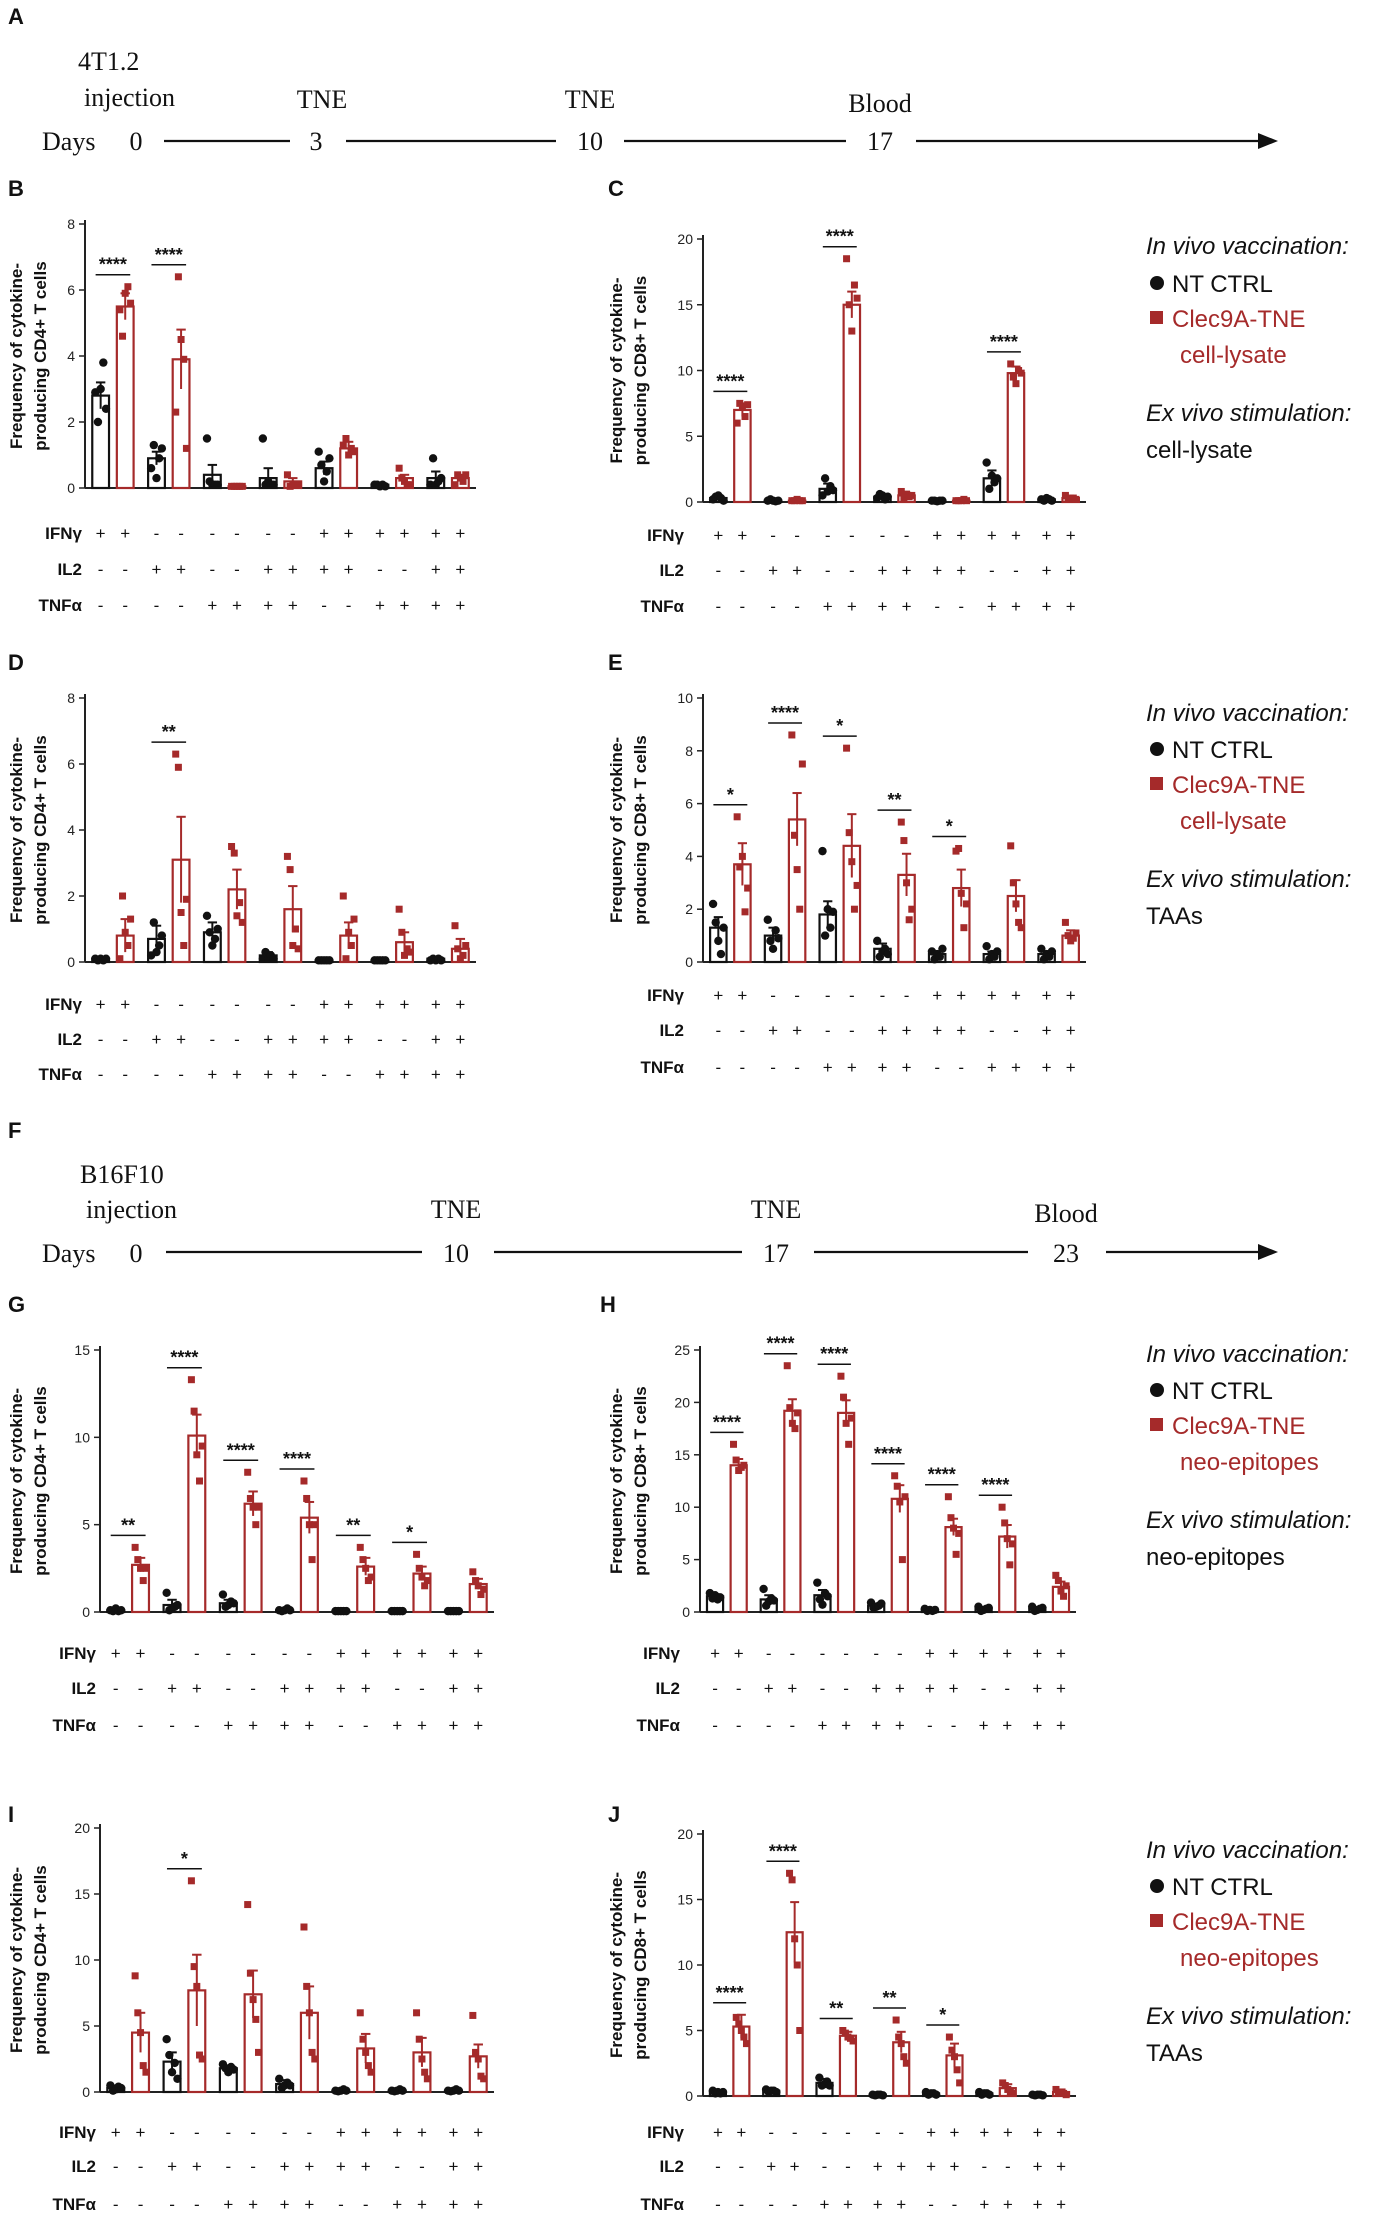 The image size is (1379, 2214). What do you see at coordinates (1268, 141) in the screenshot?
I see `timeline-a-arrowhead` at bounding box center [1268, 141].